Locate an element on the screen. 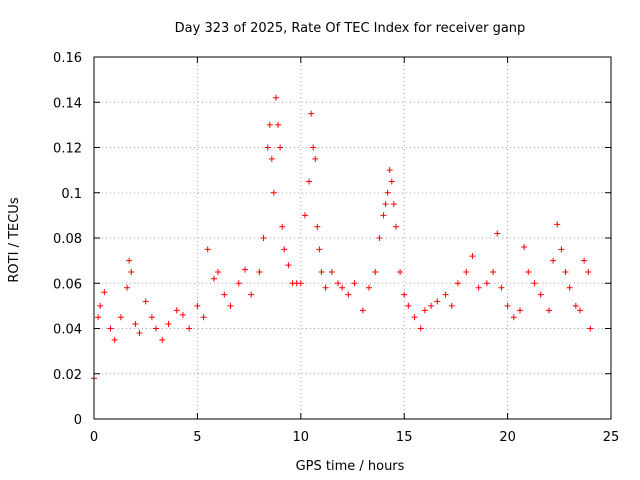 Image resolution: width=640 pixels, height=480 pixels. y-tick-label: 0.04 is located at coordinates (67, 330).